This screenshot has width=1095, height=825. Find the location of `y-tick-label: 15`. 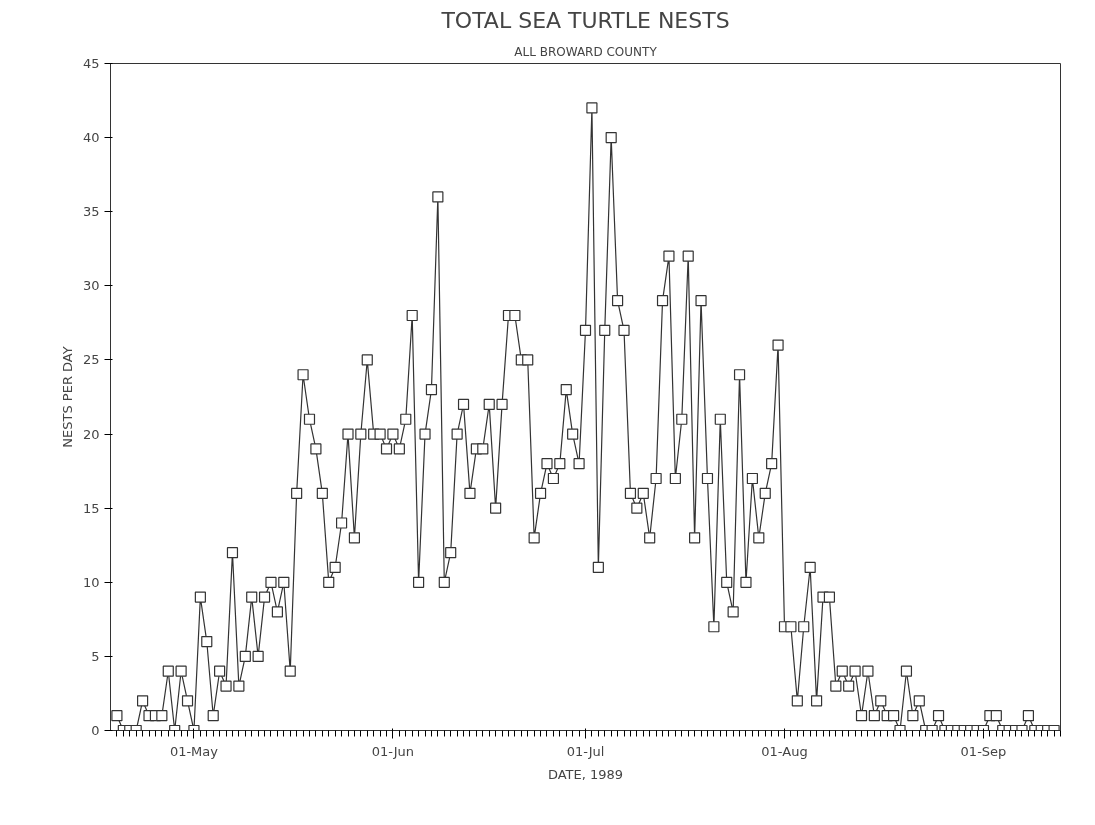

y-tick-label: 15 is located at coordinates (91, 508).